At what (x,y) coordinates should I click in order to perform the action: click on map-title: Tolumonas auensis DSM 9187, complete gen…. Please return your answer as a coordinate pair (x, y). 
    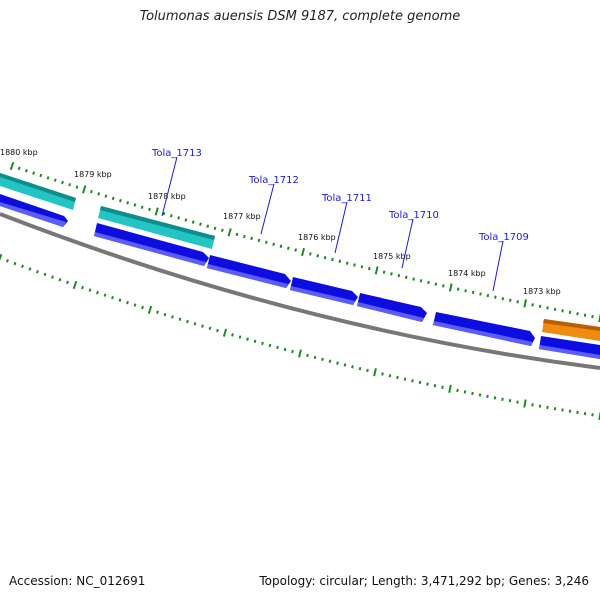
    Looking at the image, I should click on (300, 16).